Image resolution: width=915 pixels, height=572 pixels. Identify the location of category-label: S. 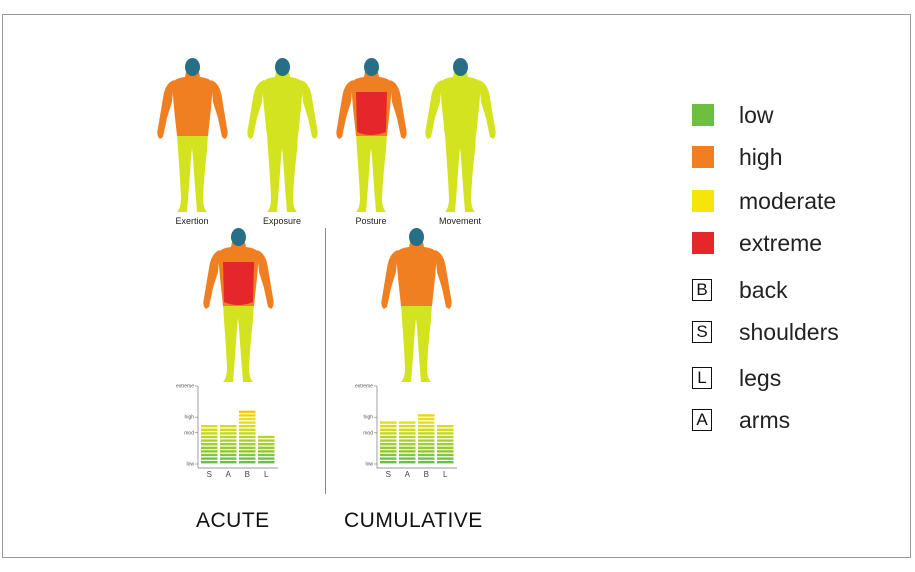
(388, 474).